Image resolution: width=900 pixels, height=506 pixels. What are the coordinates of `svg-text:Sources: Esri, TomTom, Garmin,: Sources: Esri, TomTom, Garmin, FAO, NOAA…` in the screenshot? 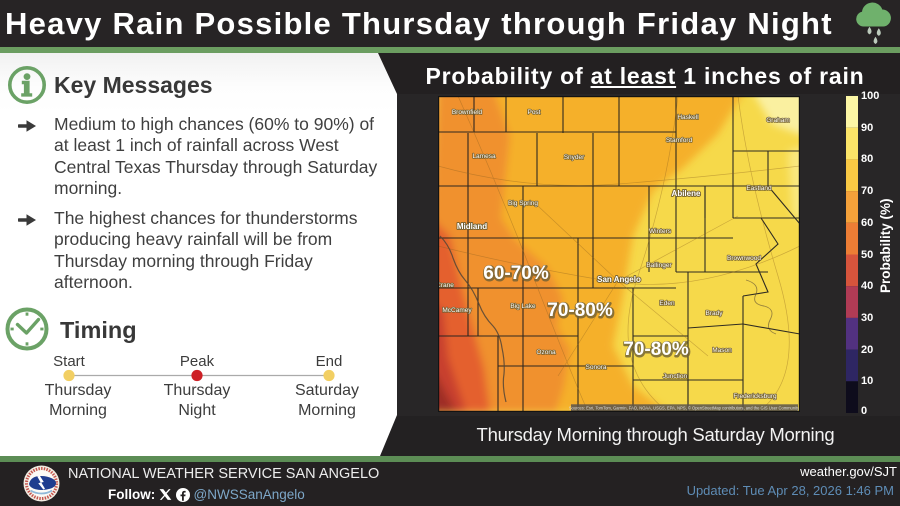 It's located at (684, 408).